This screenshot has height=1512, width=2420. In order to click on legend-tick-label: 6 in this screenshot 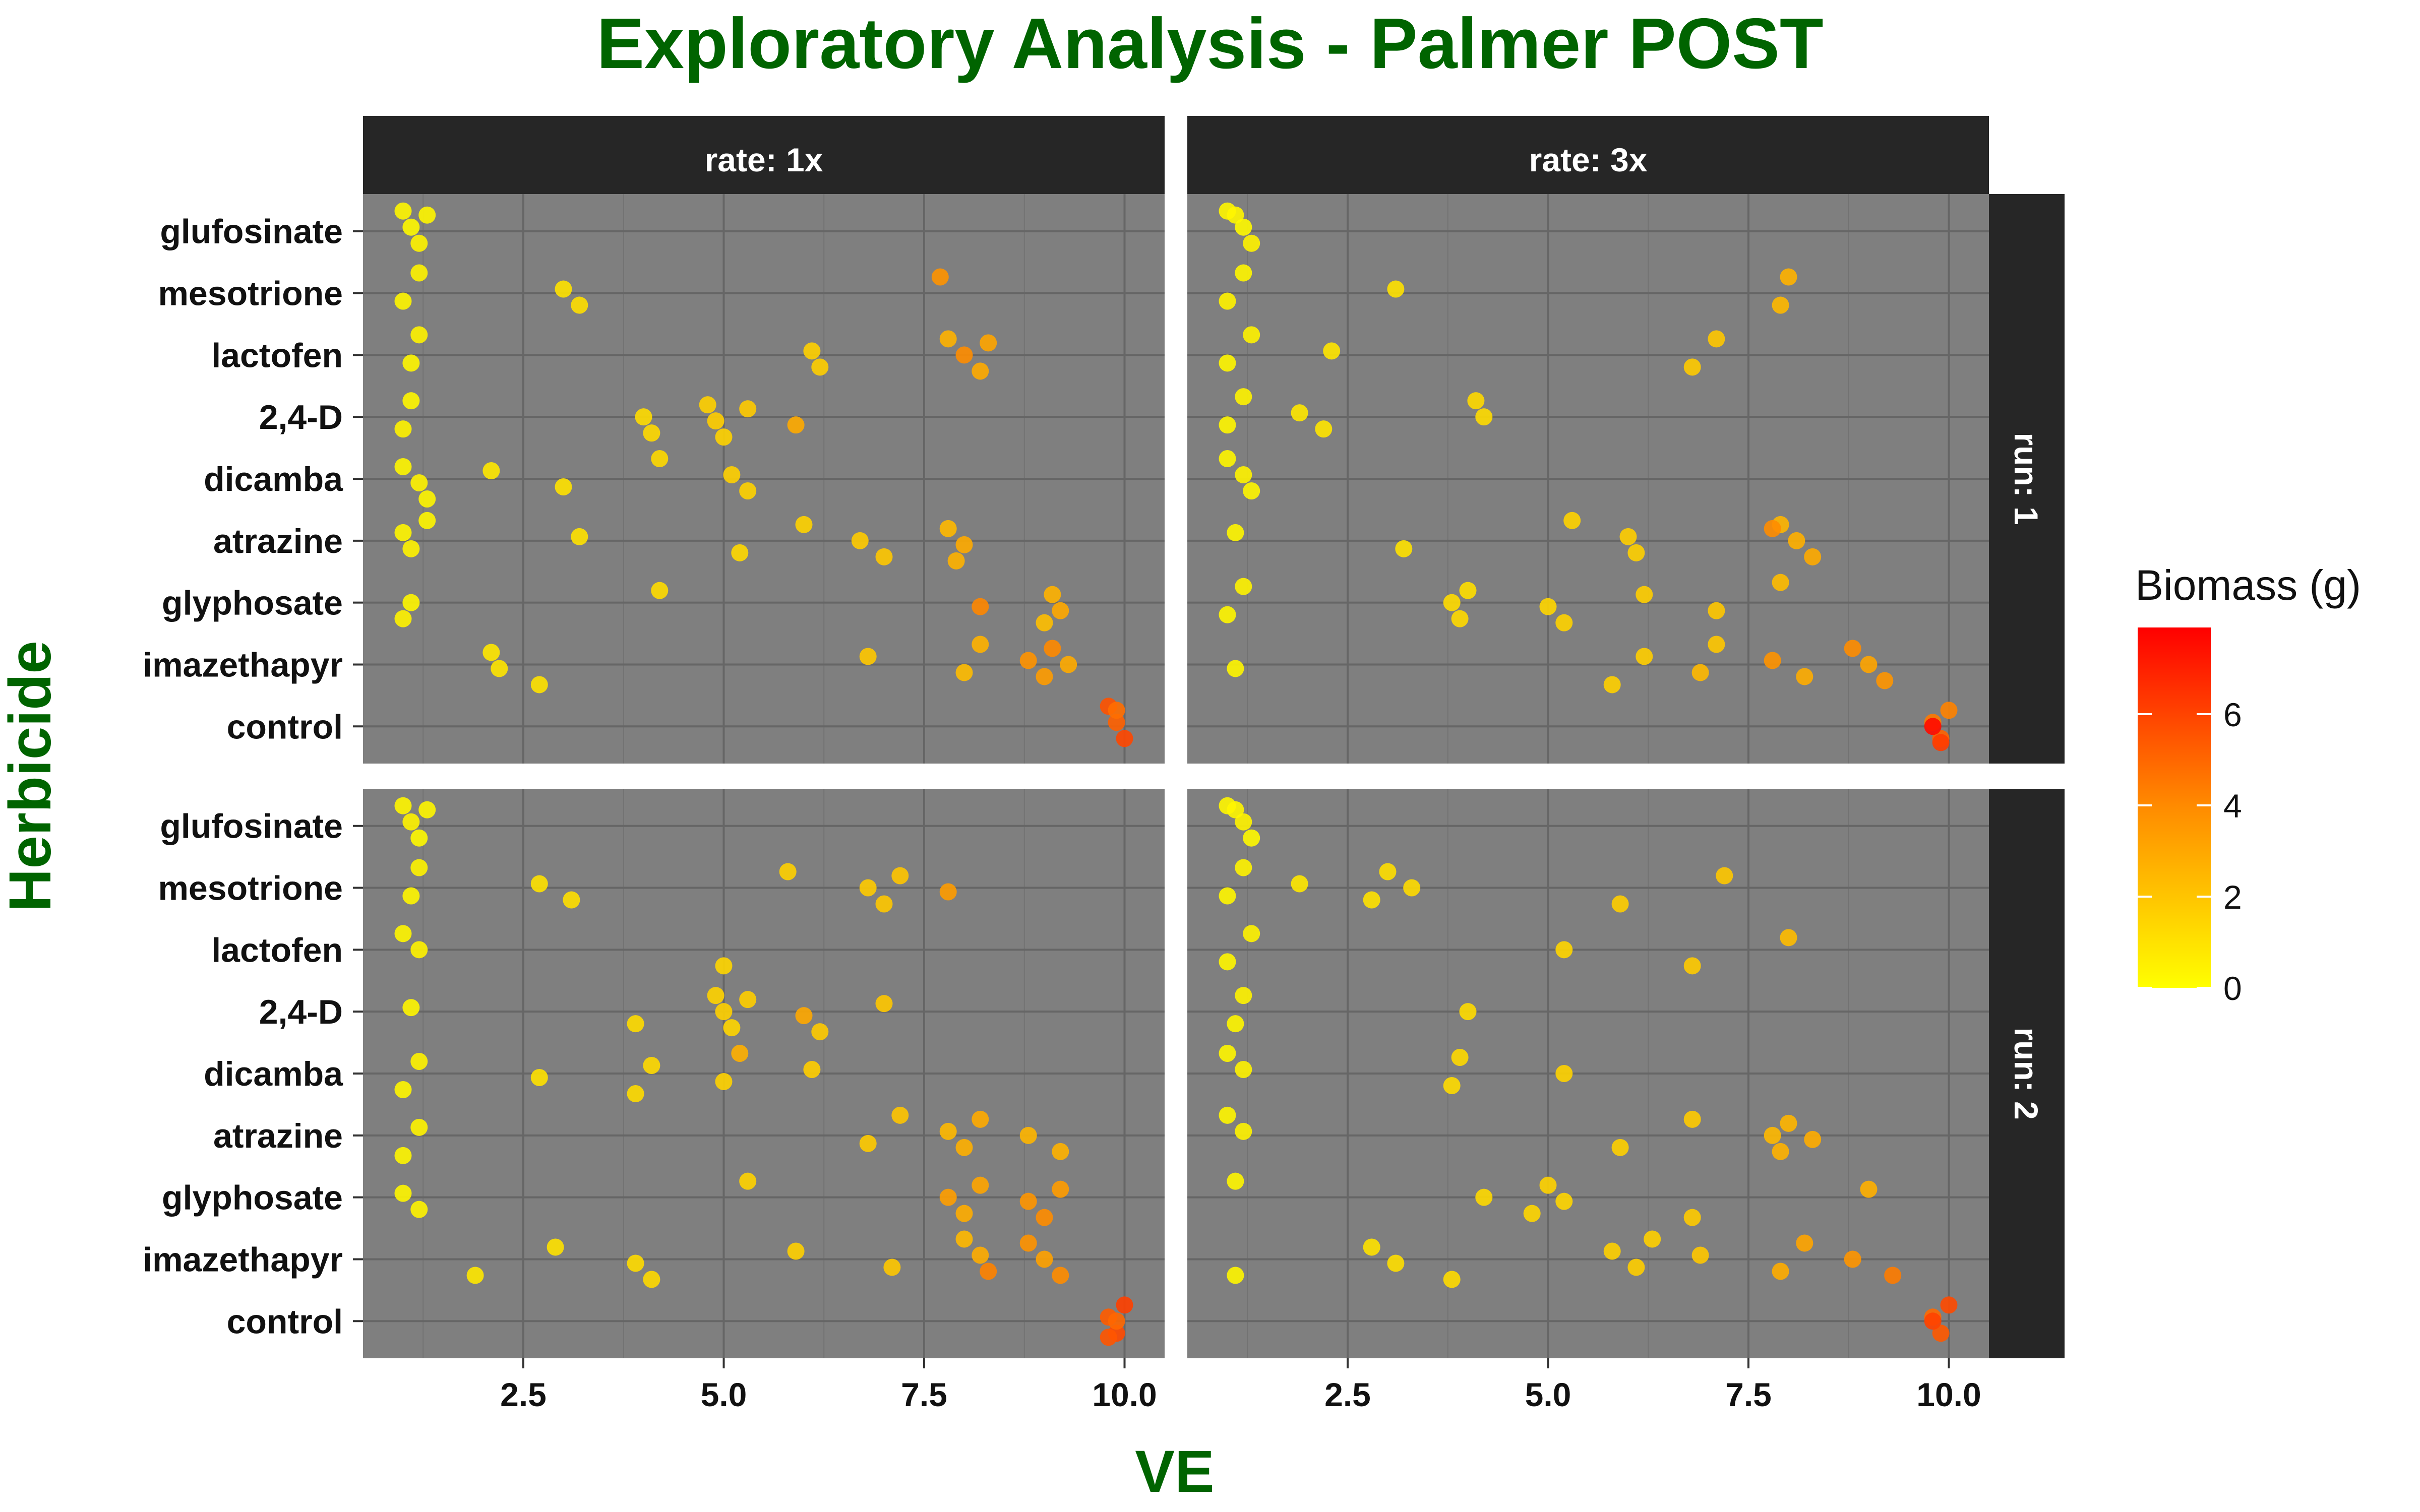, I will do `click(2232, 714)`.